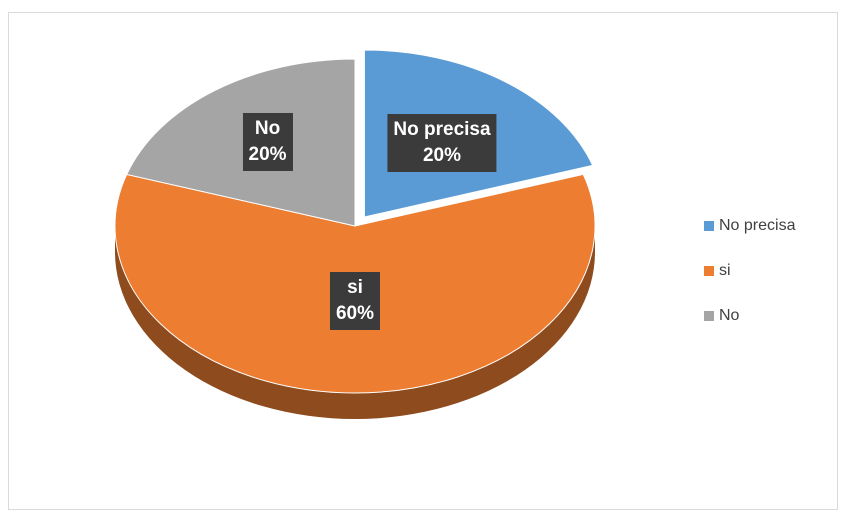 Image resolution: width=848 pixels, height=518 pixels. What do you see at coordinates (757, 225) in the screenshot?
I see `legend-label-no-precisa: No precisa` at bounding box center [757, 225].